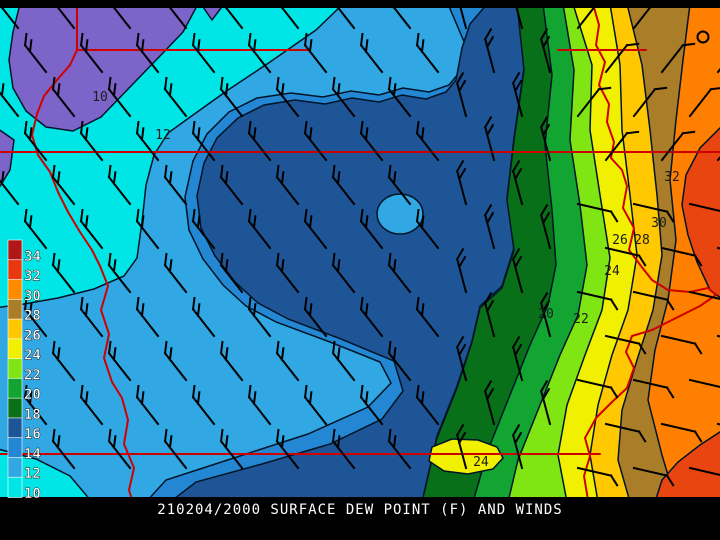 The height and width of the screenshot is (540, 720). What do you see at coordinates (32, 454) in the screenshot?
I see `colorbar-label: 14` at bounding box center [32, 454].